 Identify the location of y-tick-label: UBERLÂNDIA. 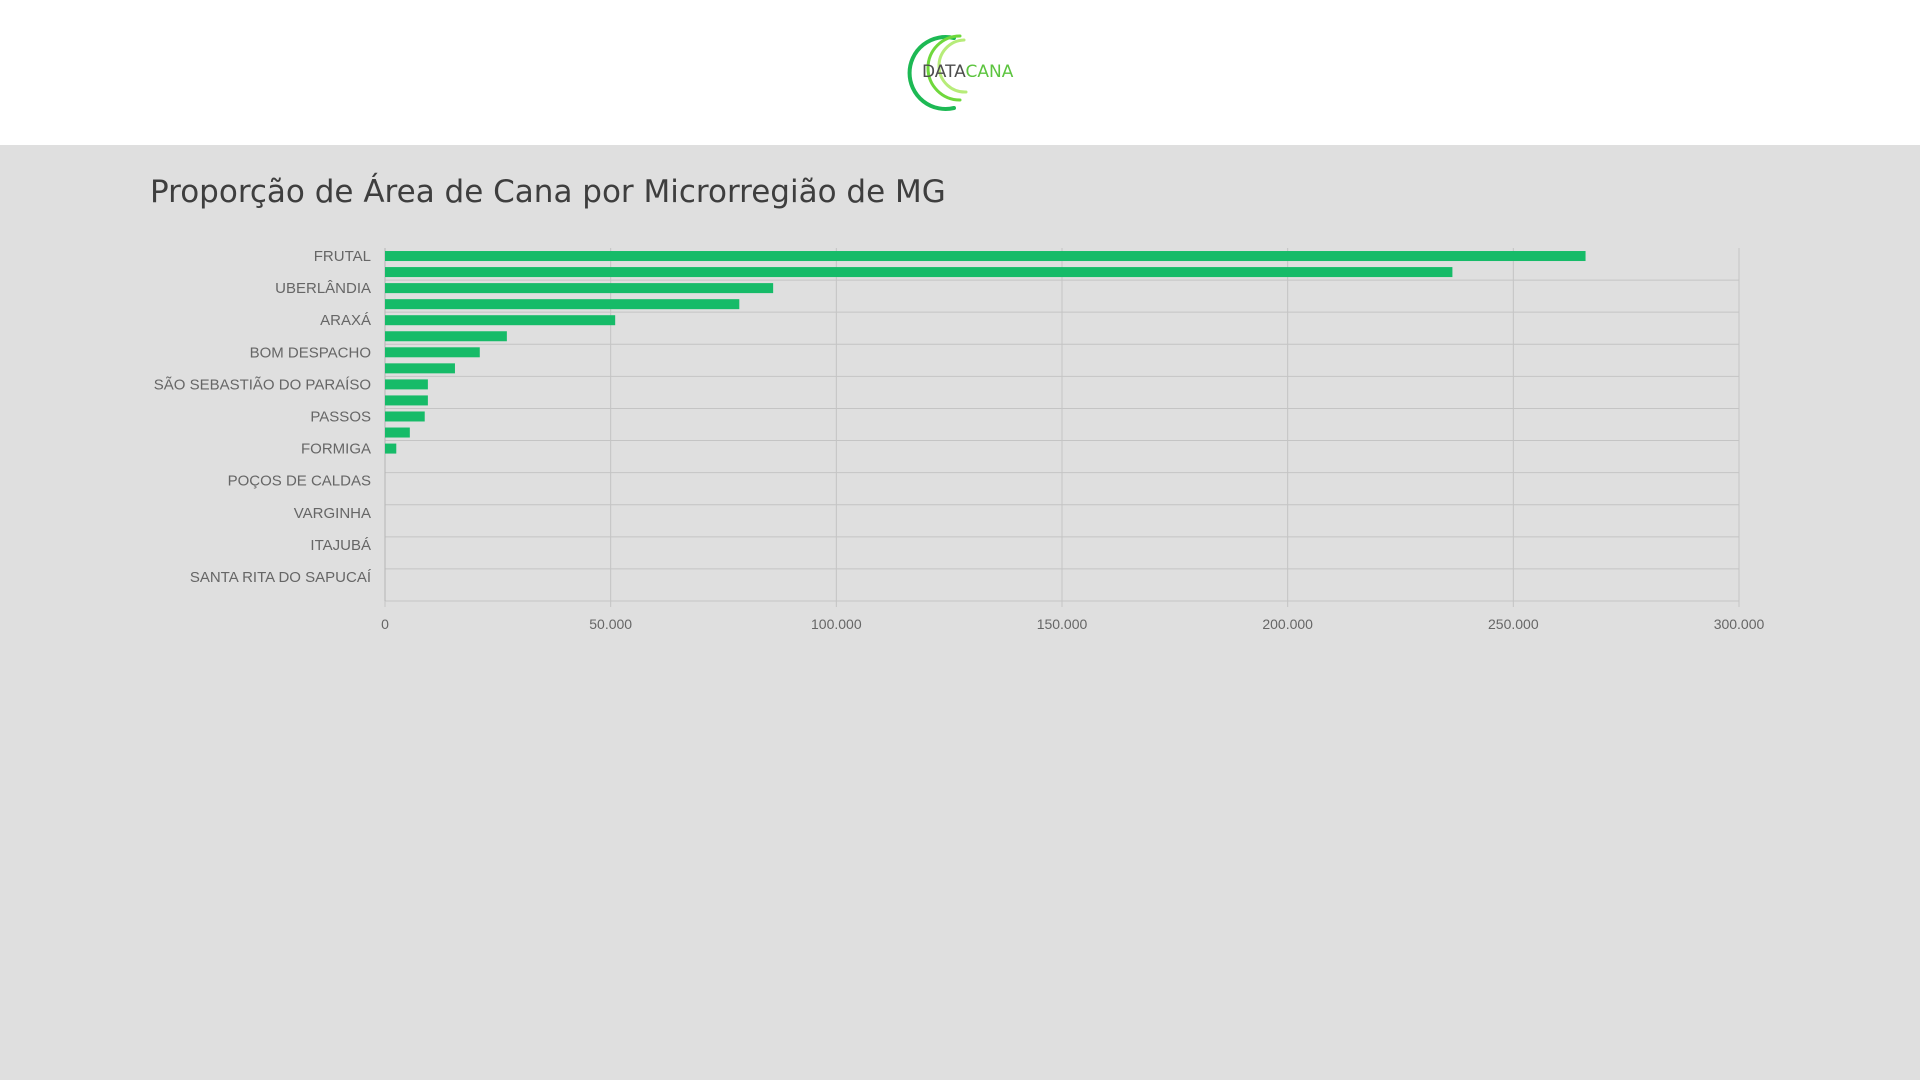
(323, 288).